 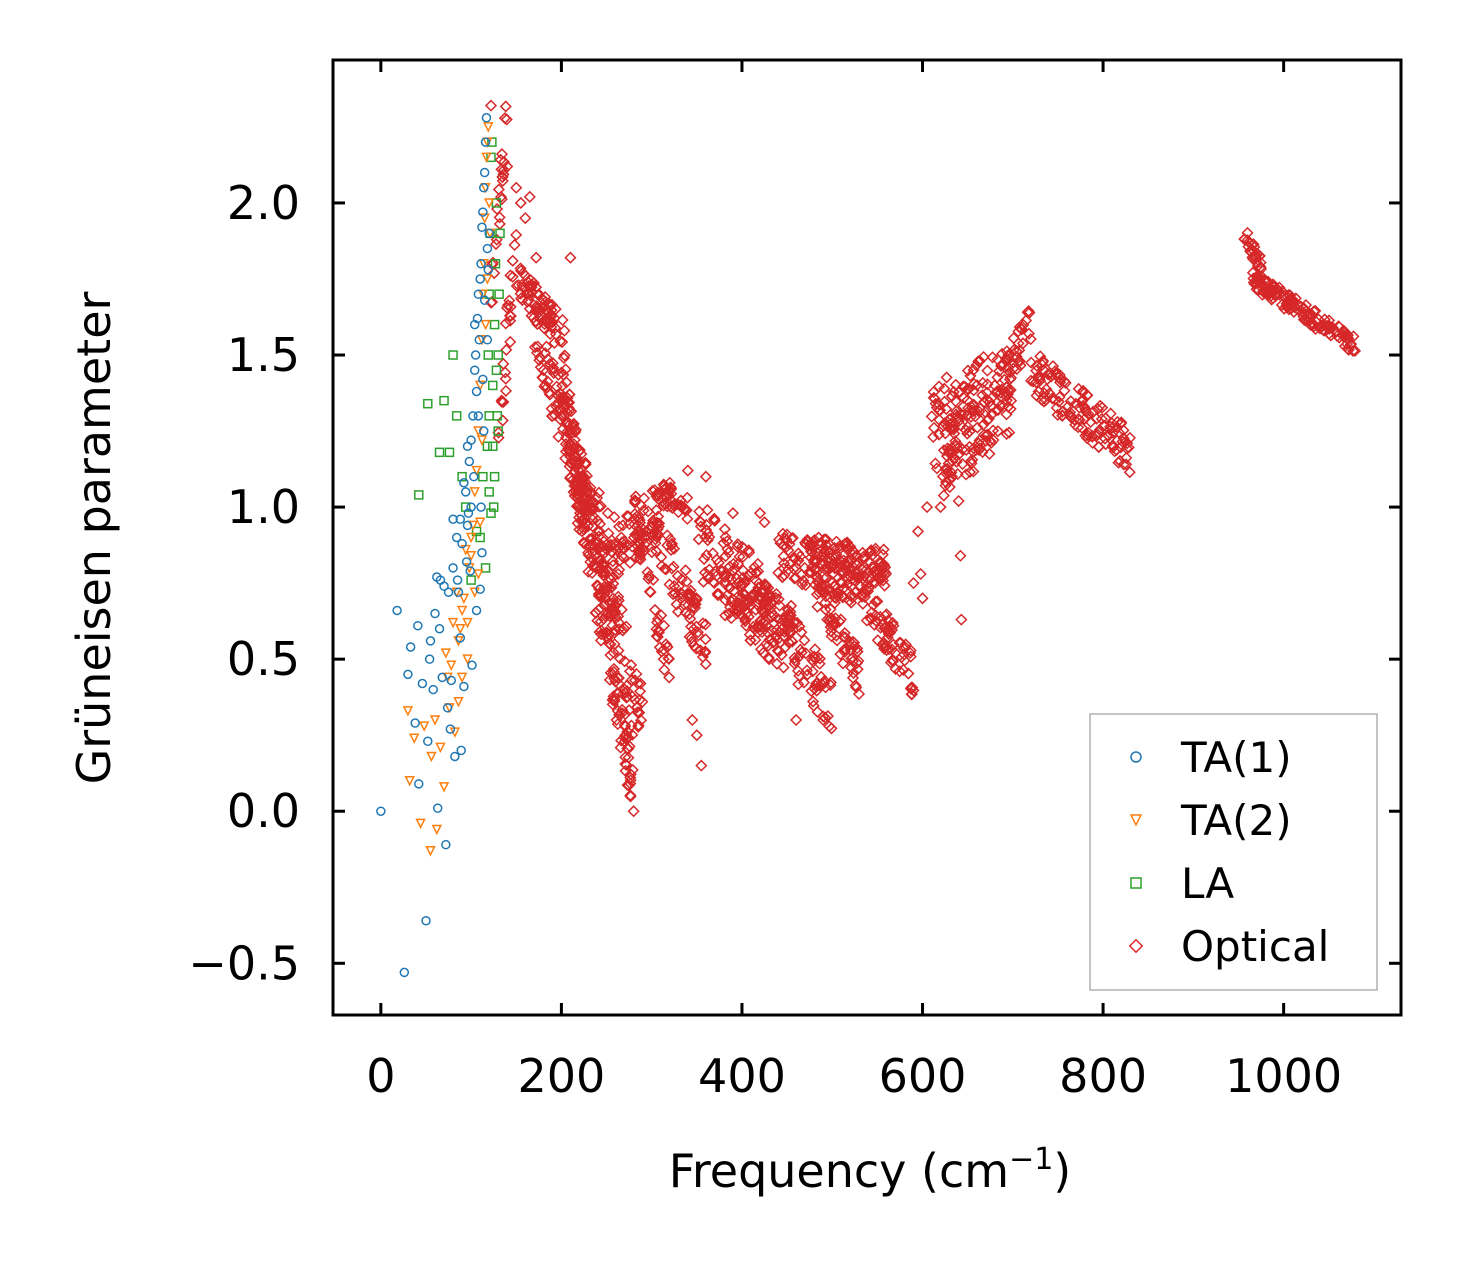 What do you see at coordinates (435, 545) in the screenshot?
I see `series-ta-1-` at bounding box center [435, 545].